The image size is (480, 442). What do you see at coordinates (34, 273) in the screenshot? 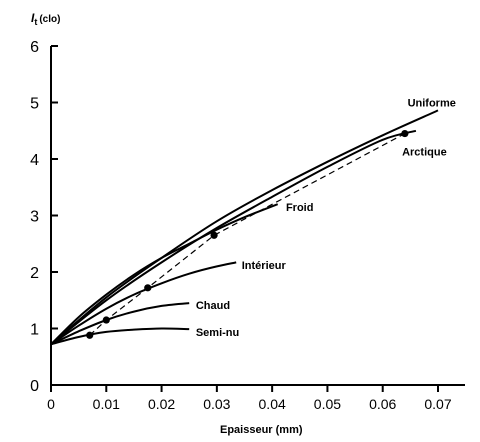
I see `y-tick-label: 2` at bounding box center [34, 273].